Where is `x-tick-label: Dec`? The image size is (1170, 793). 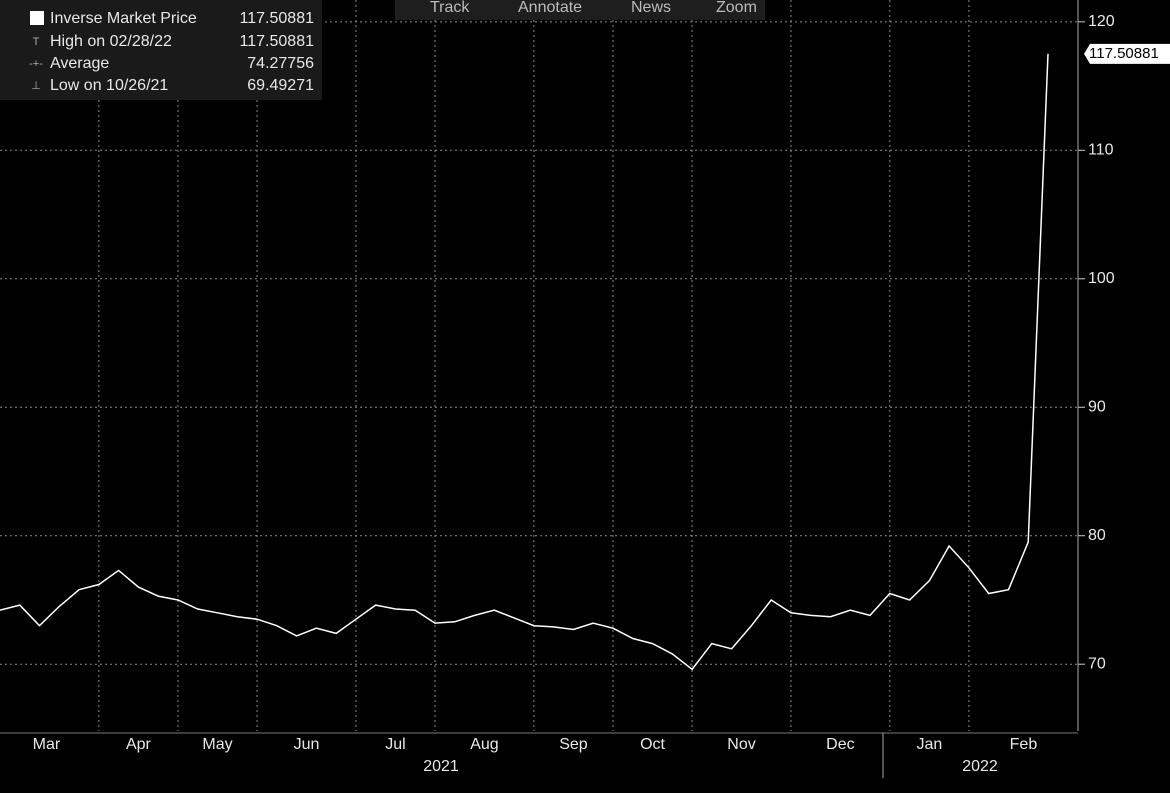
x-tick-label: Dec is located at coordinates (840, 744).